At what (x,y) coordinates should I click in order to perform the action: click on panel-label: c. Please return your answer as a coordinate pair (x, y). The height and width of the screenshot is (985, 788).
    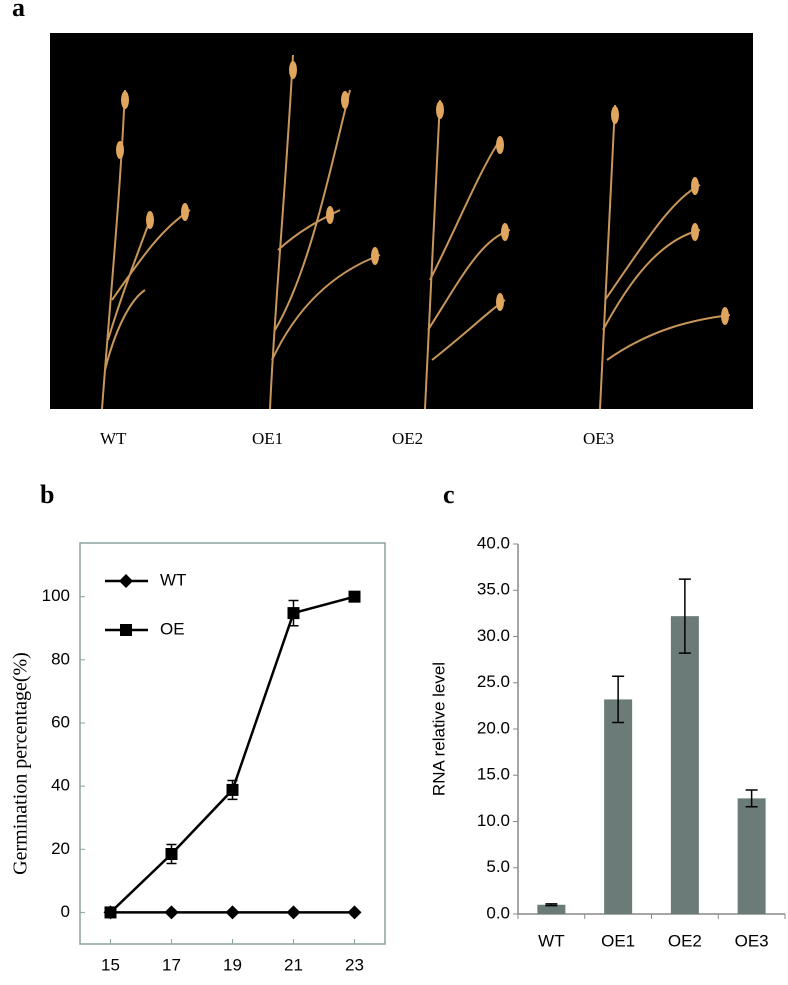
    Looking at the image, I should click on (449, 494).